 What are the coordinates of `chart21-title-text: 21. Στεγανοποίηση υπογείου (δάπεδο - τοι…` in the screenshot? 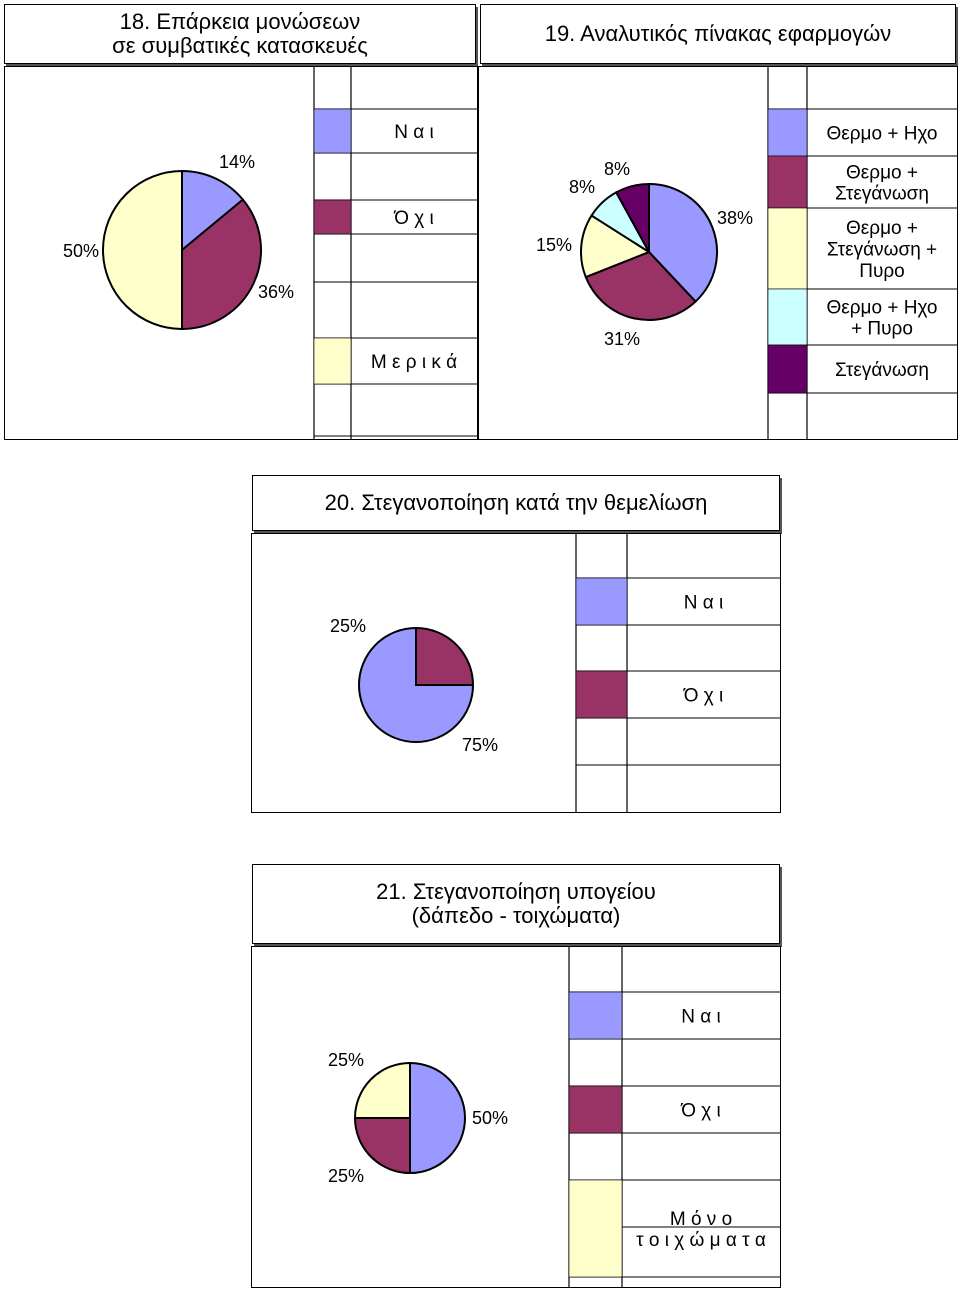 It's located at (516, 903).